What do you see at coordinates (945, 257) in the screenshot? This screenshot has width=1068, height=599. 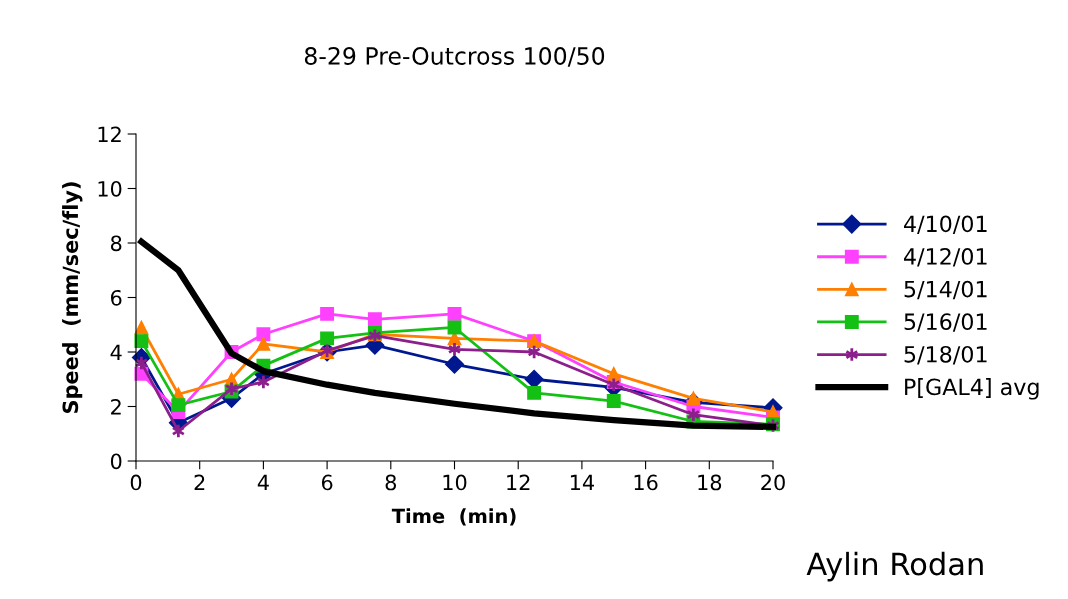 I see `legend-label: 4/12/01` at bounding box center [945, 257].